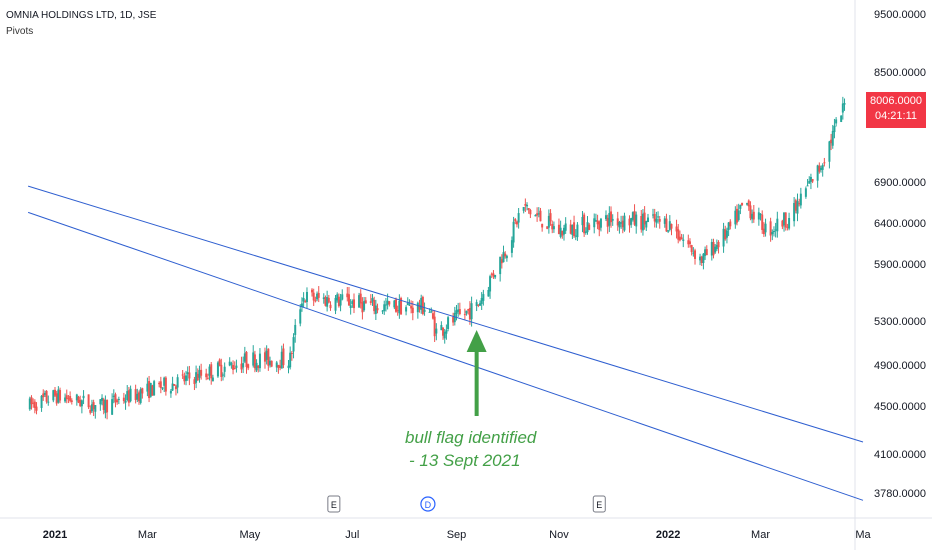 The width and height of the screenshot is (932, 550). What do you see at coordinates (352, 535) in the screenshot?
I see `x-tick-label: Jul` at bounding box center [352, 535].